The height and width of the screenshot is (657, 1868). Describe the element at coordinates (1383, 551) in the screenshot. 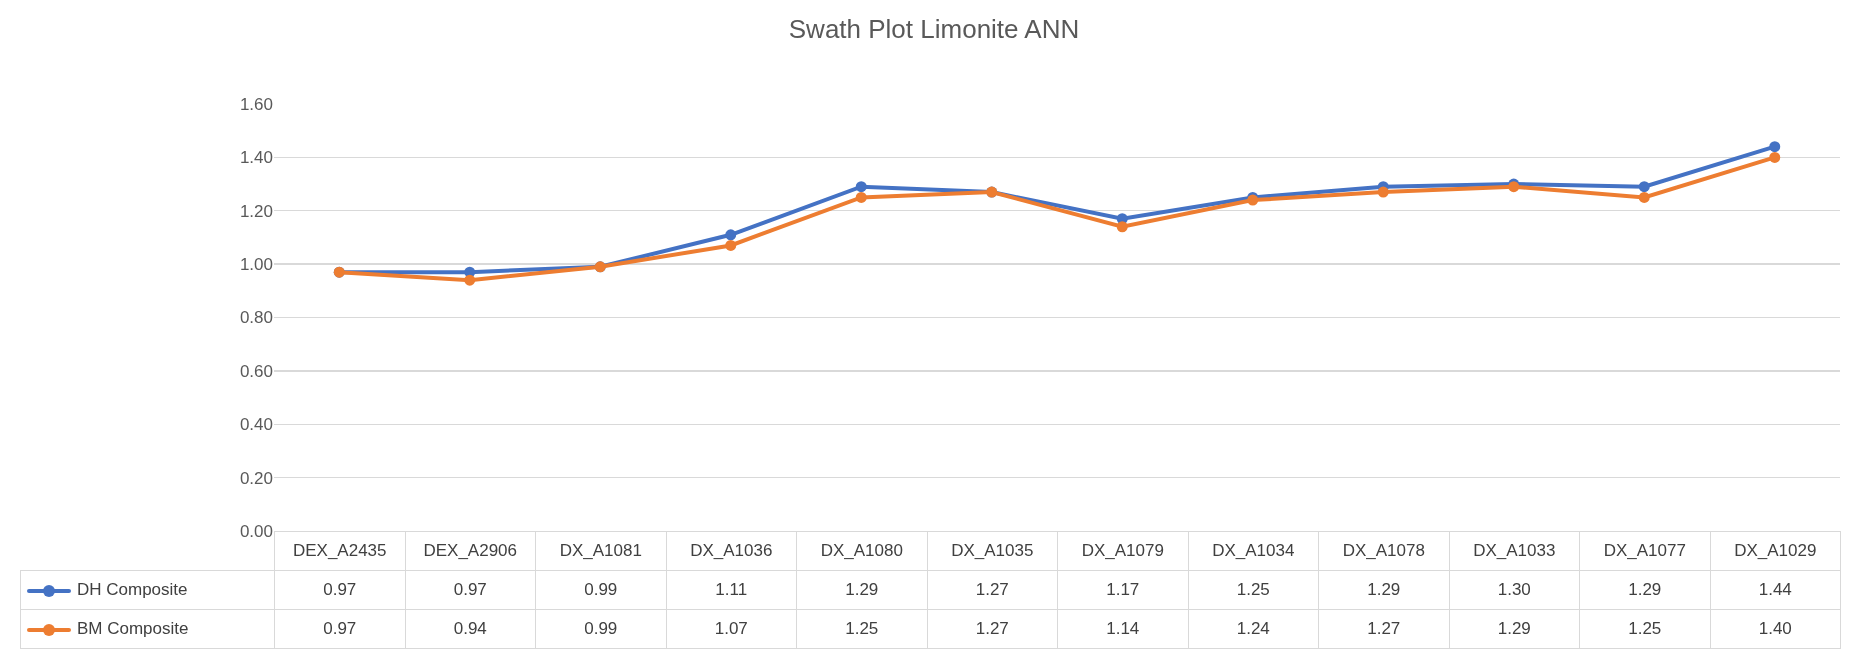

I see `x-tick-label: DX_A1078` at that location.